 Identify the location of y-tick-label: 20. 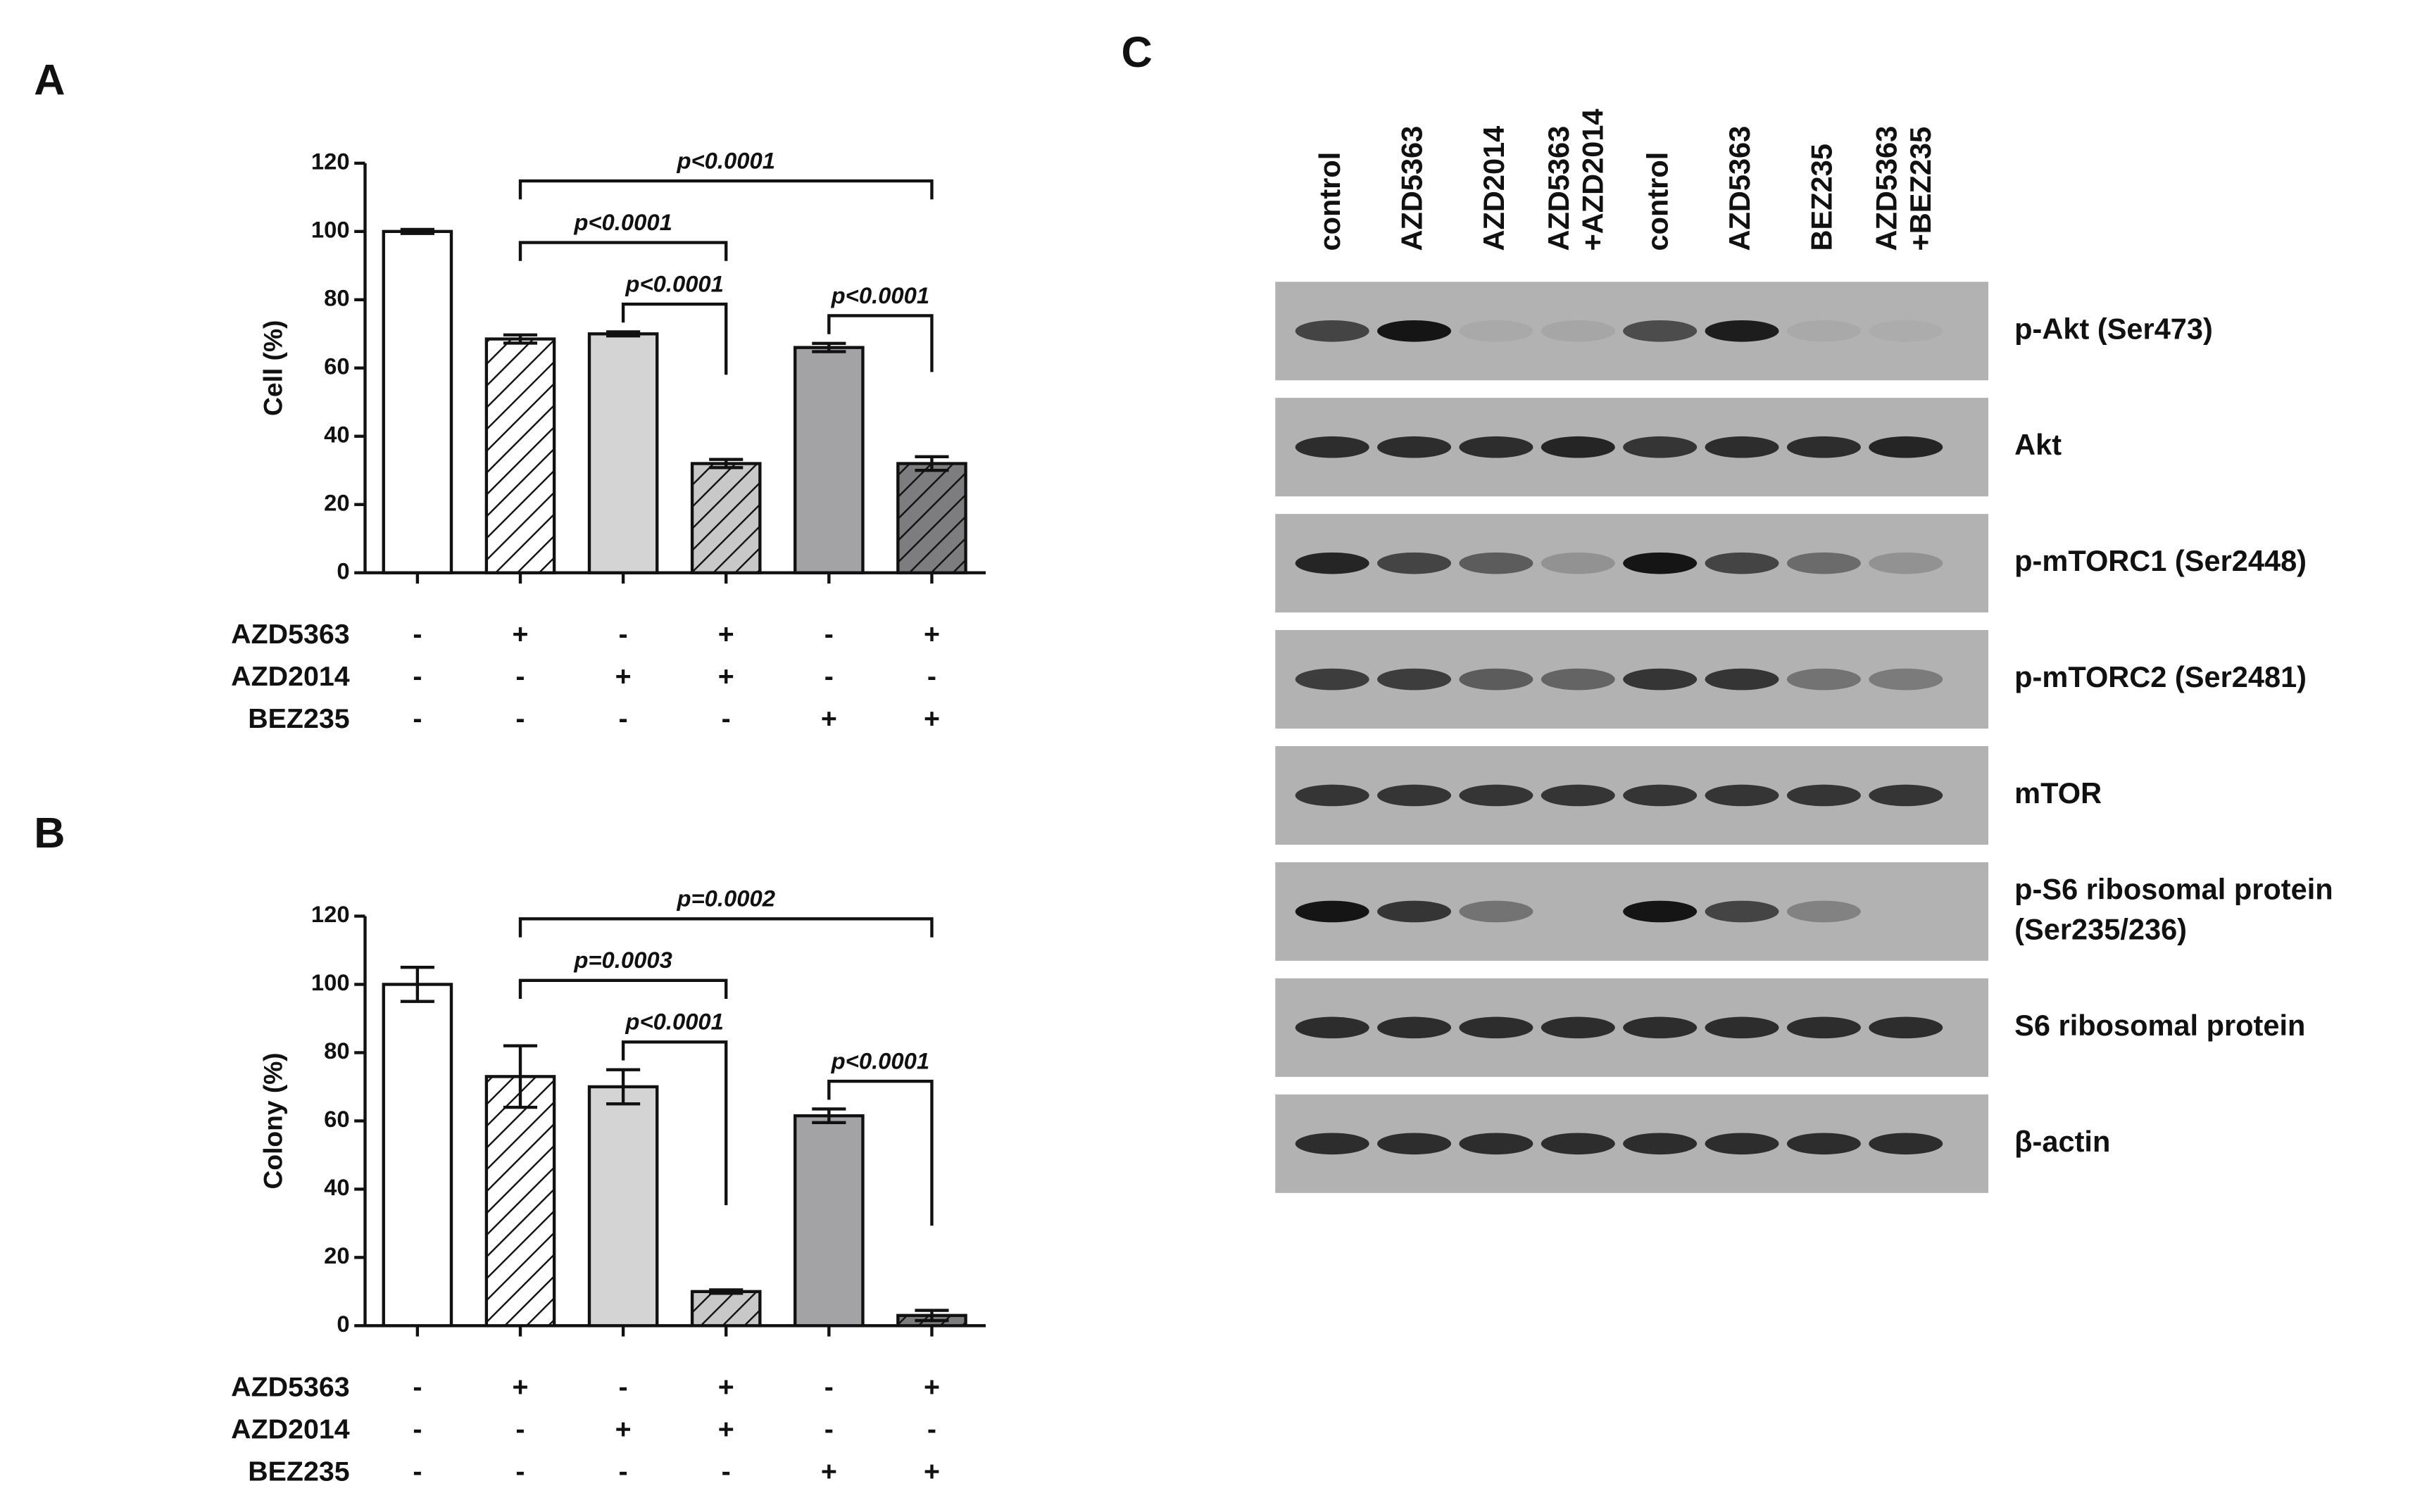
(336, 1255).